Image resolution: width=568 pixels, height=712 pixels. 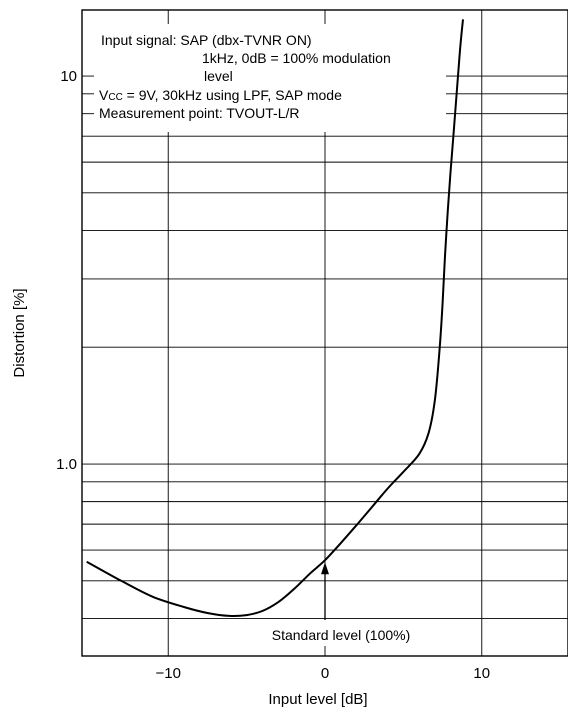 I want to click on x-tick-label-1: 0, so click(x=325, y=673).